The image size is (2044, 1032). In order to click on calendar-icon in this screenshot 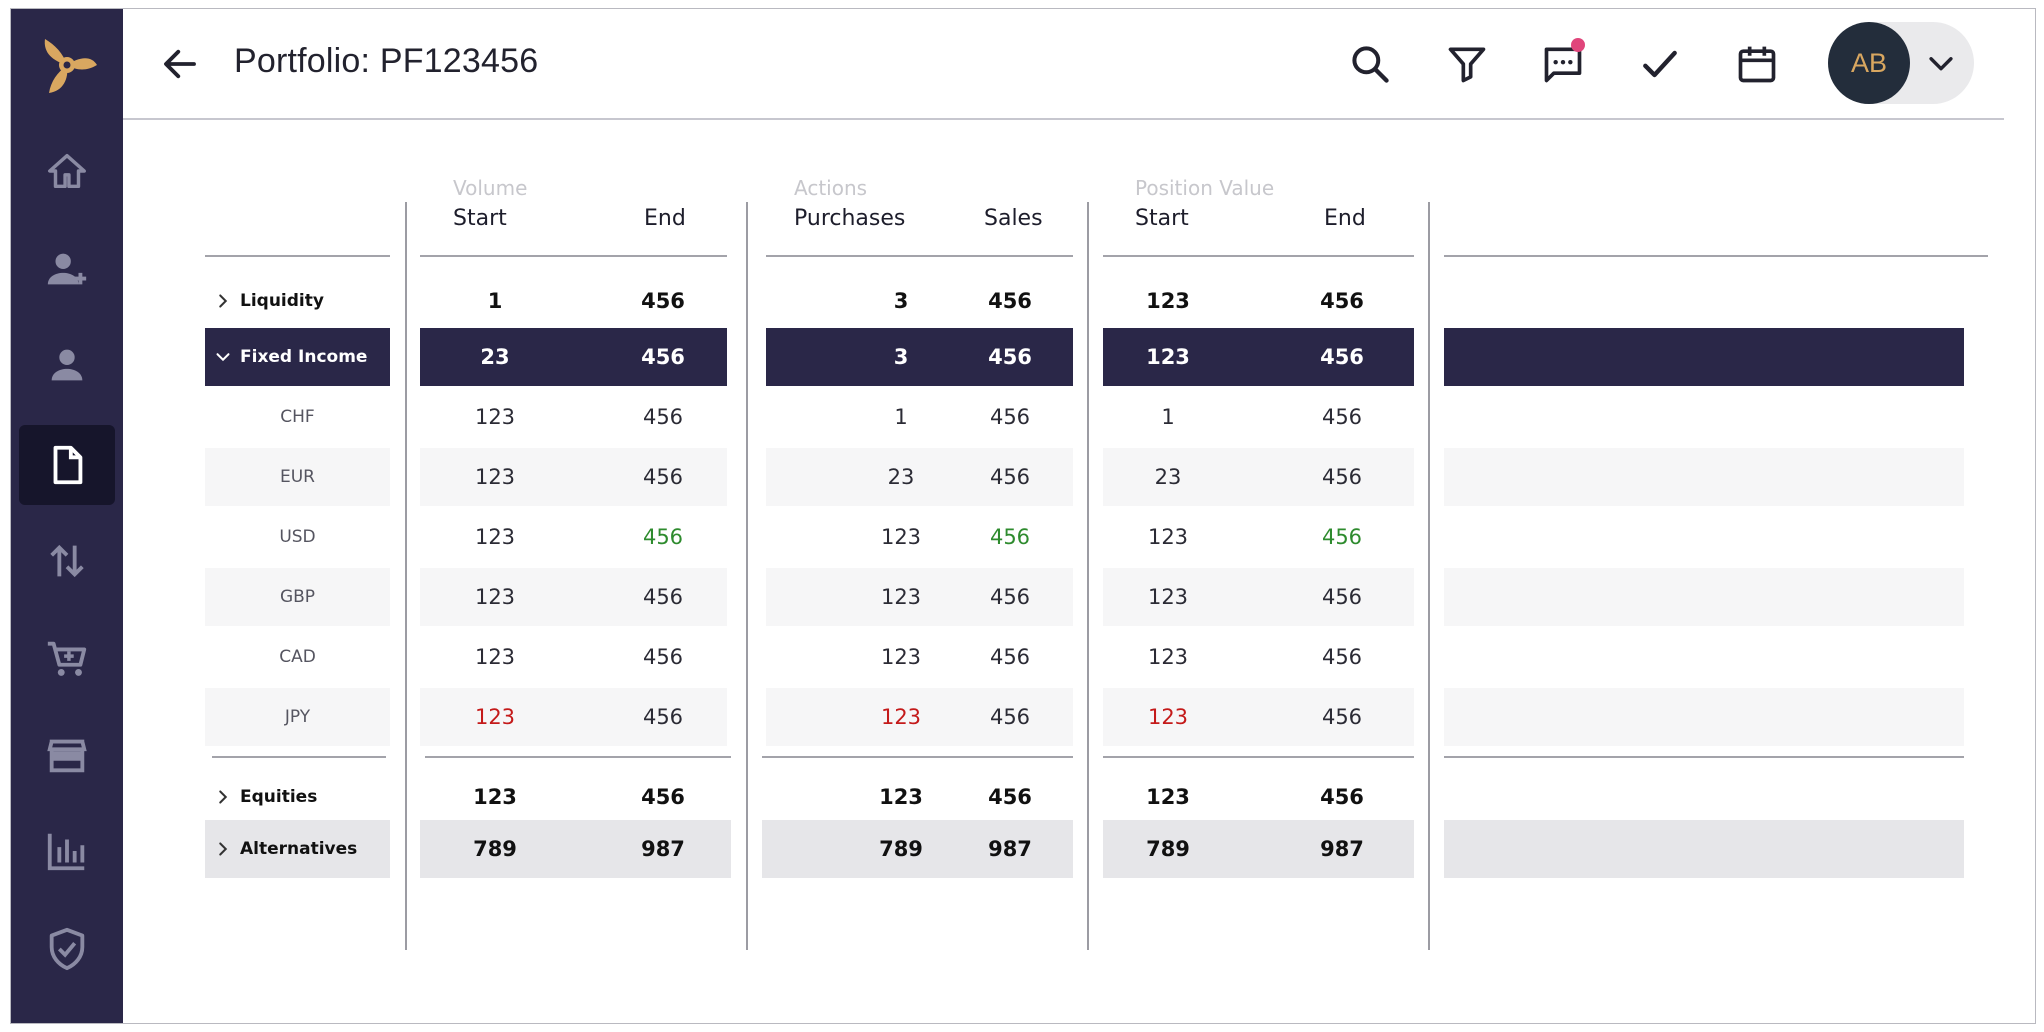, I will do `click(1757, 64)`.